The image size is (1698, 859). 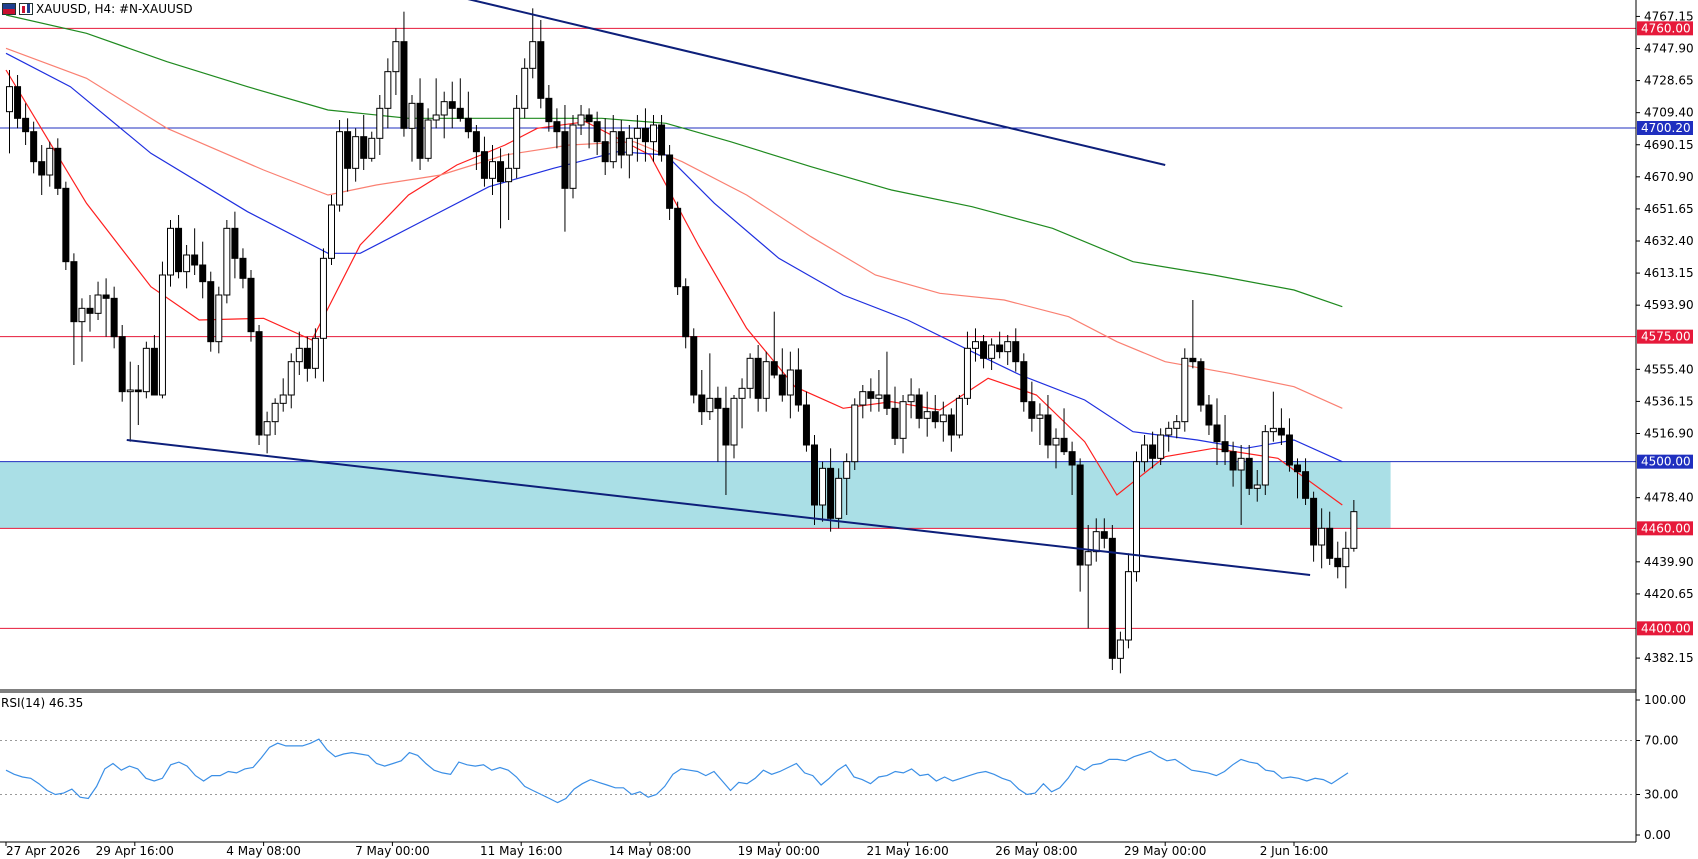 I want to click on time-tick-label: 26 May 08:00, so click(x=1036, y=851).